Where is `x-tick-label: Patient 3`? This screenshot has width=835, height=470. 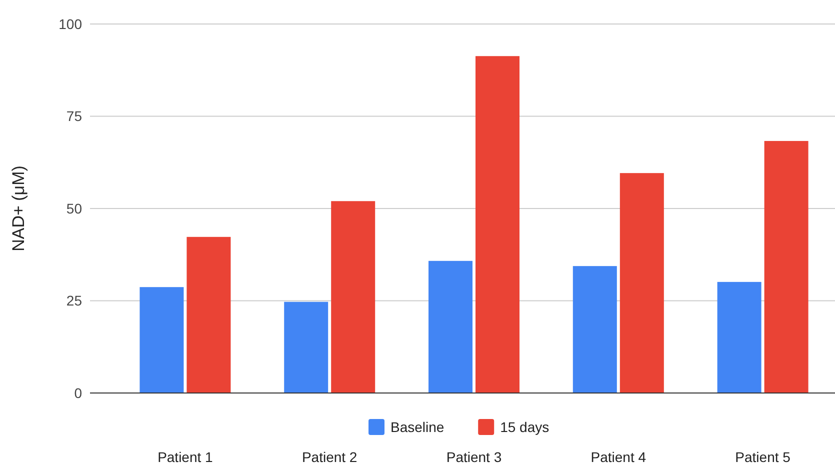
x-tick-label: Patient 3 is located at coordinates (474, 457).